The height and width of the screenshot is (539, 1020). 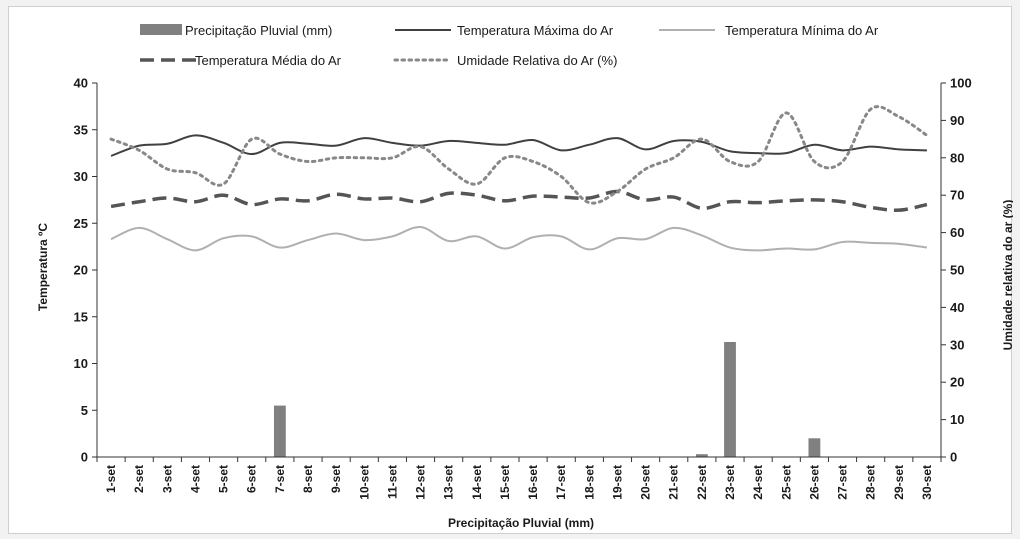 I want to click on x-tick-label: 16-set, so click(x=533, y=482).